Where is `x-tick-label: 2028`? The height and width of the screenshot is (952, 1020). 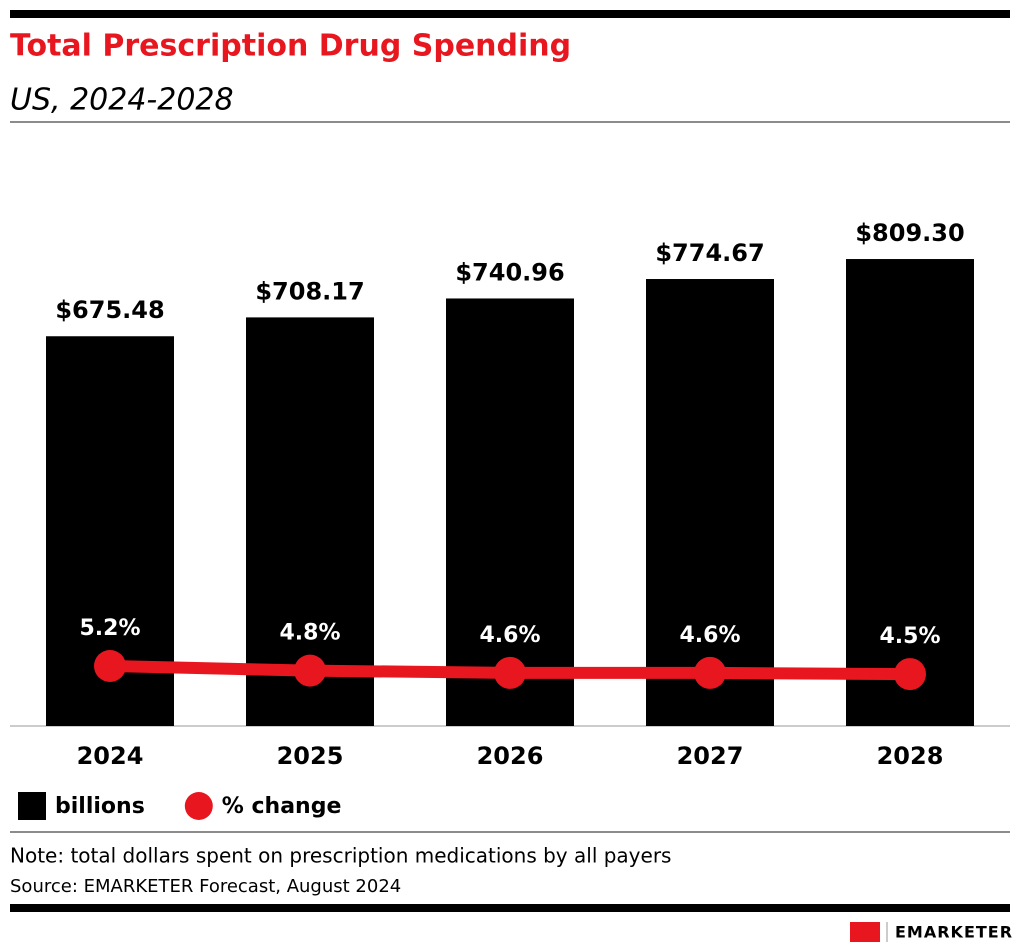 x-tick-label: 2028 is located at coordinates (910, 756).